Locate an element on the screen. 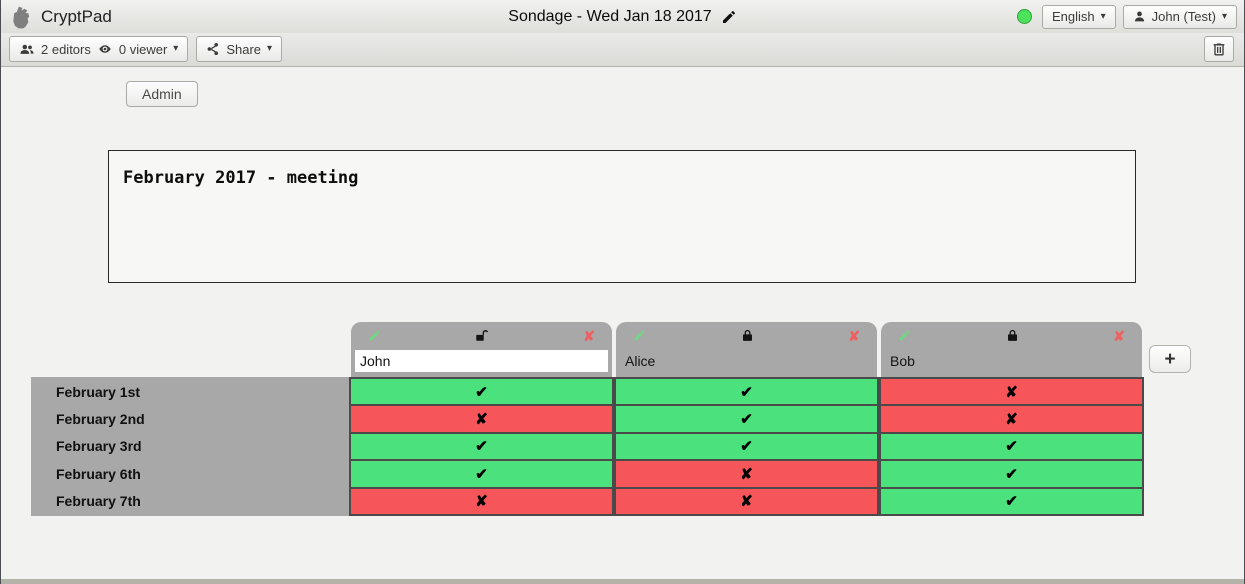 The height and width of the screenshot is (584, 1245). share-label: Share is located at coordinates (244, 49).